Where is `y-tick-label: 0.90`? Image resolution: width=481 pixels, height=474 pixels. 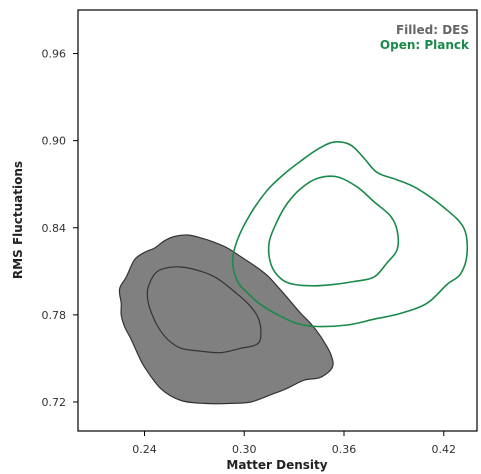
y-tick-label: 0.90 is located at coordinates (54, 141).